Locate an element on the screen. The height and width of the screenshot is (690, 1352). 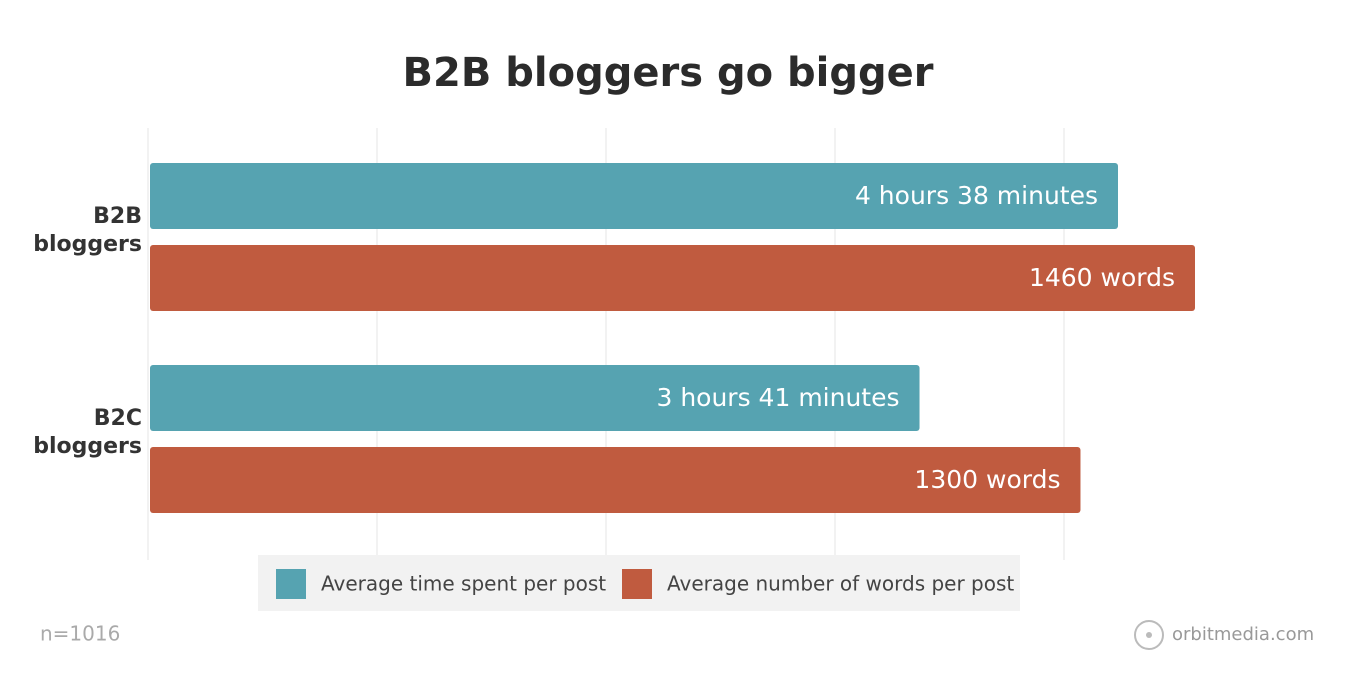
logo is located at coordinates (1149, 635).